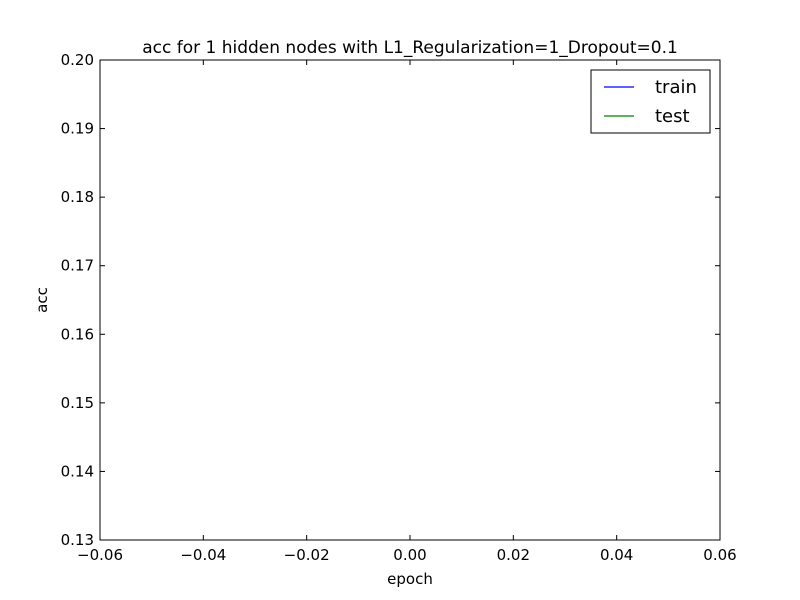  Describe the element at coordinates (719, 555) in the screenshot. I see `x-tick-label: 0.06` at that location.